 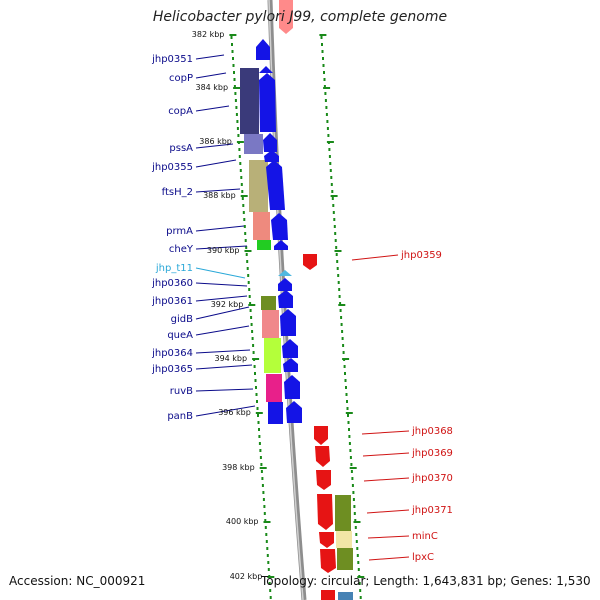 What do you see at coordinates (172, 283) in the screenshot?
I see `gene-label-left: jhp0360` at bounding box center [172, 283].